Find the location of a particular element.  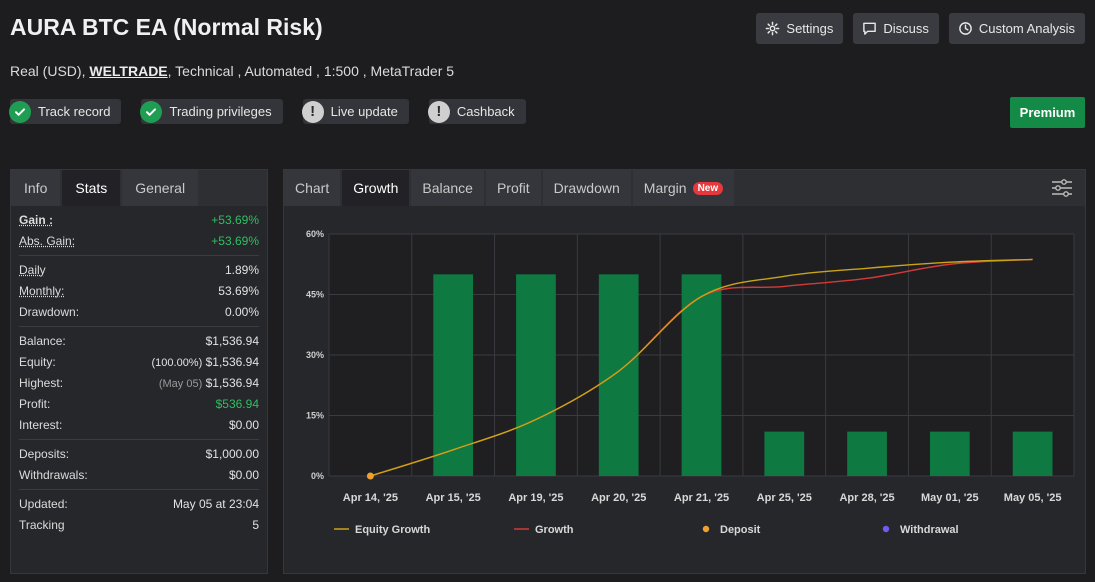

abs-gain-label: Abs. Gain: is located at coordinates (47, 240).